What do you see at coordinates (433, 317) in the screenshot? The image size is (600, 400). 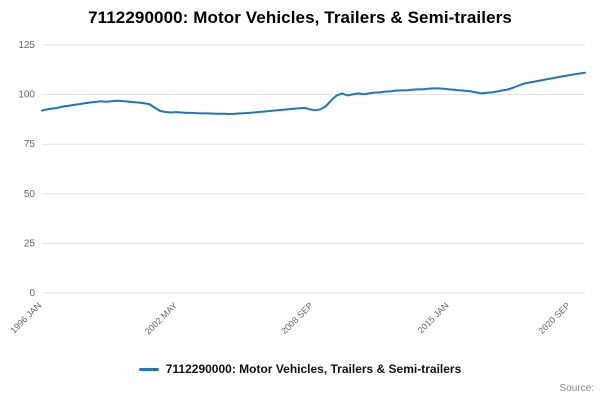 I see `svg-text: 2015 JAN` at bounding box center [433, 317].